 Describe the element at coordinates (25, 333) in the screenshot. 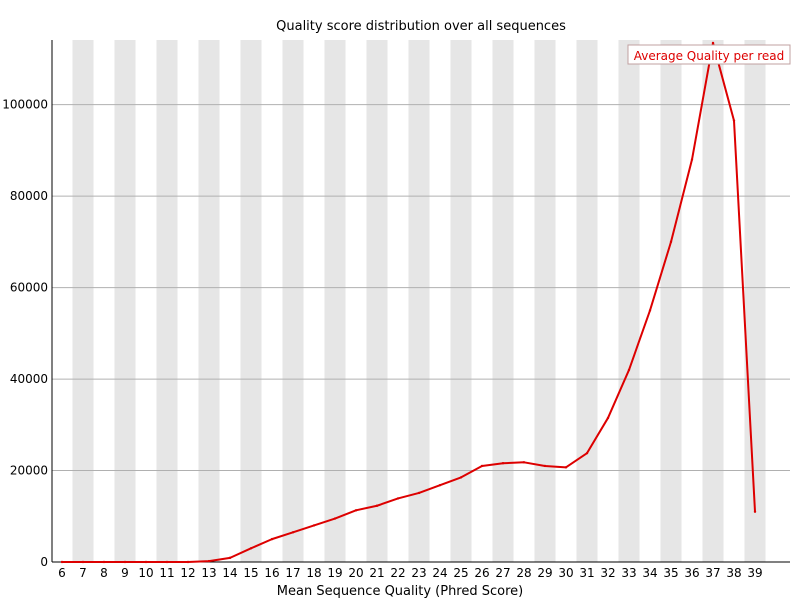

I see `y-tick-labels: 0 20000 40000 60000 80000 100000` at that location.